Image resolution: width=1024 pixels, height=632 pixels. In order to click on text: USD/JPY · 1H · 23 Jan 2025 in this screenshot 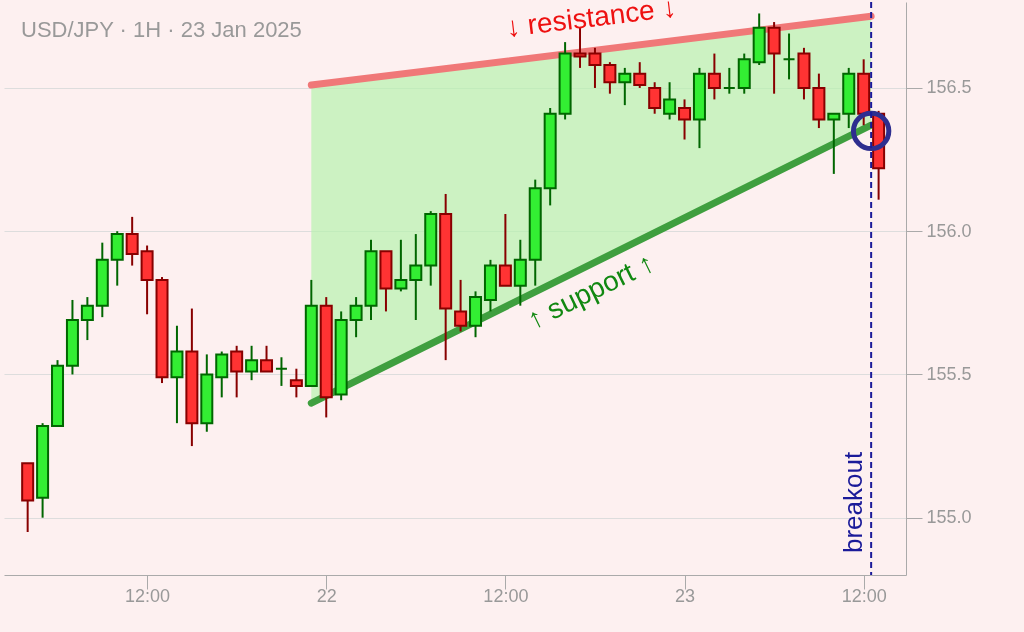, I will do `click(161, 30)`.